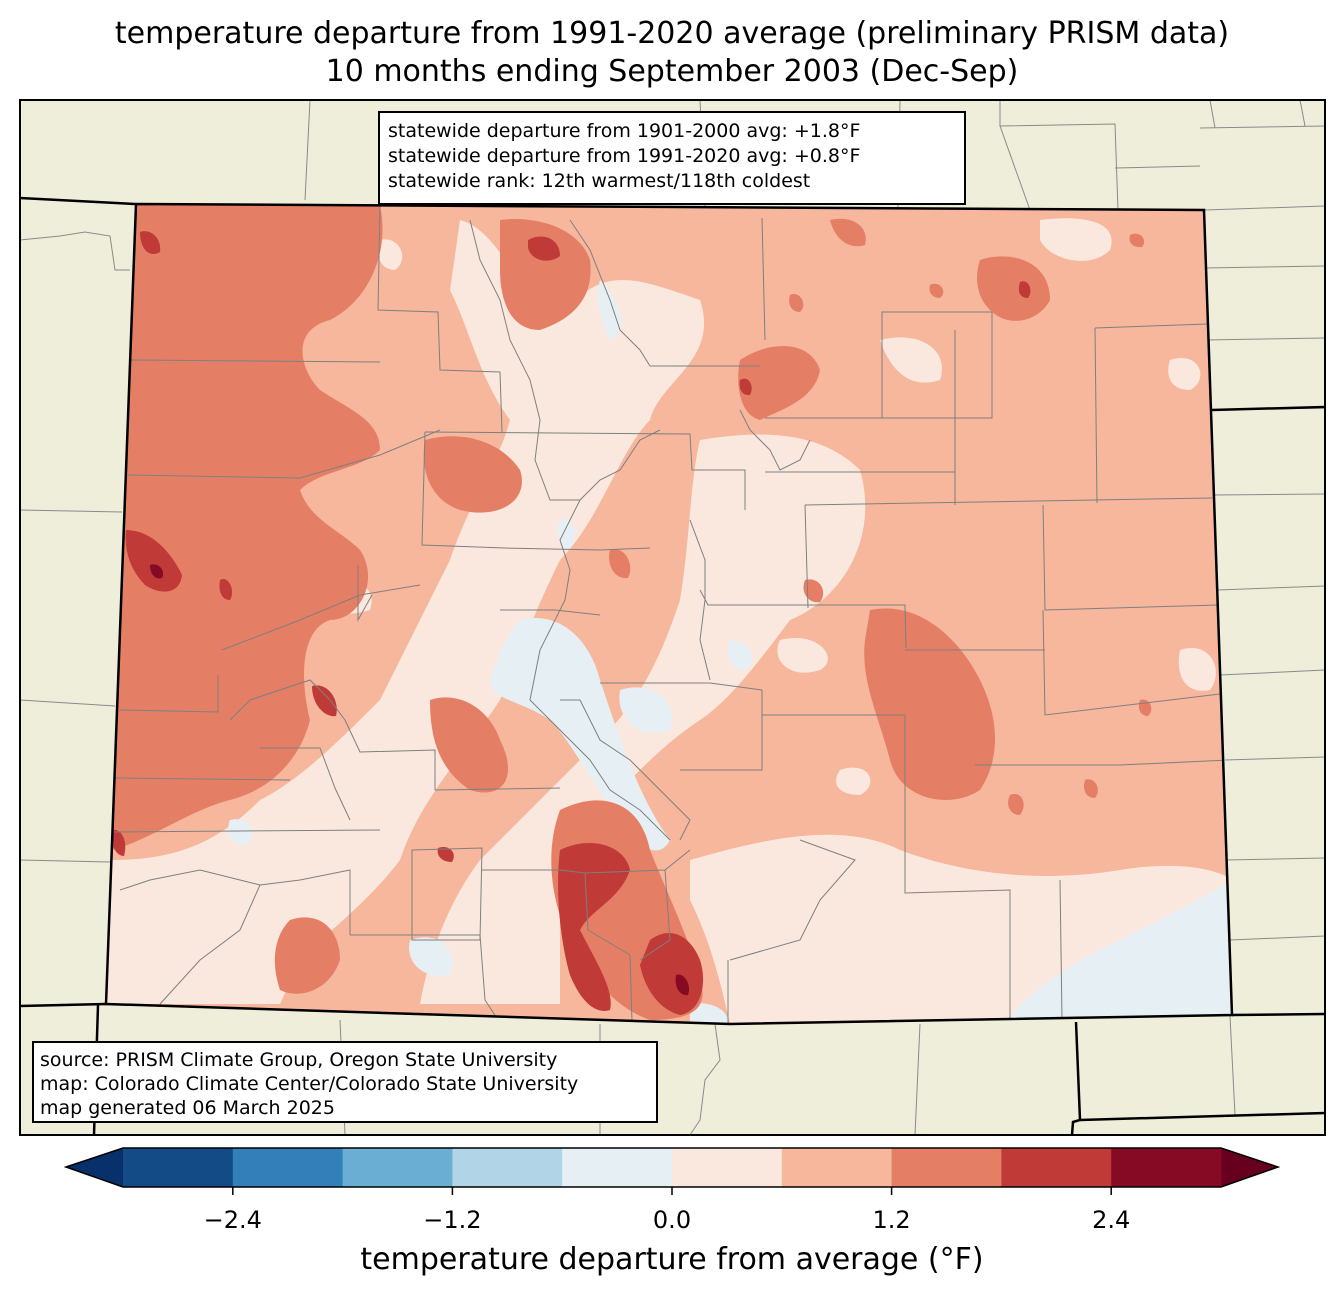 The image size is (1344, 1299). Describe the element at coordinates (672, 1191) in the screenshot. I see `colorbar-tickmarks` at that location.